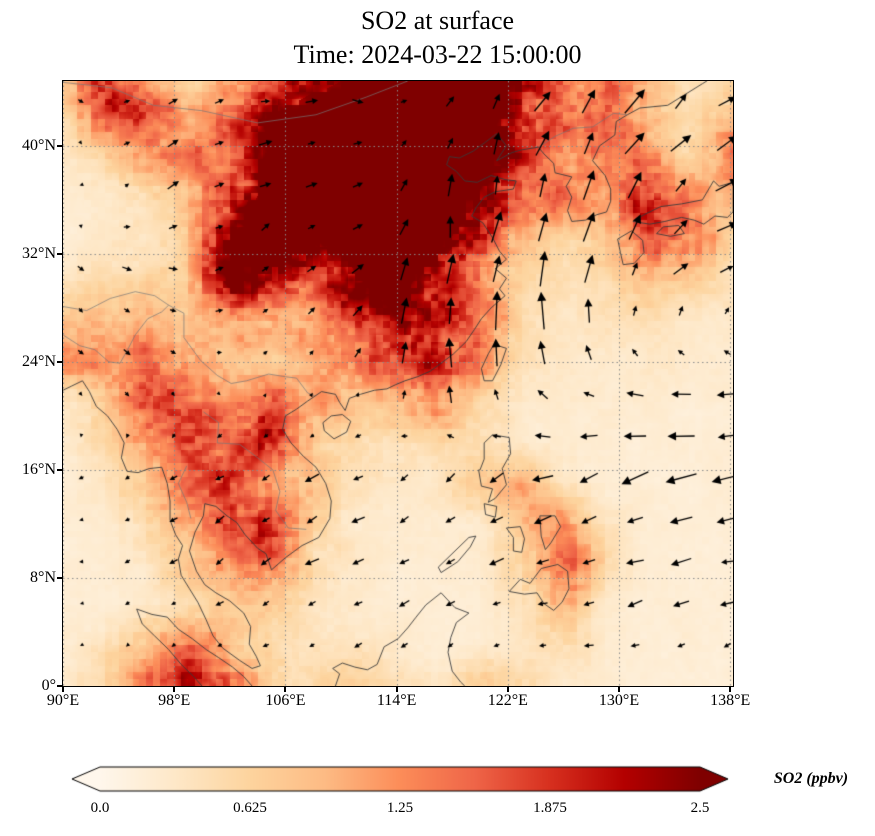  Describe the element at coordinates (63, 700) in the screenshot. I see `x-axis-tick-label: 90°E` at that location.